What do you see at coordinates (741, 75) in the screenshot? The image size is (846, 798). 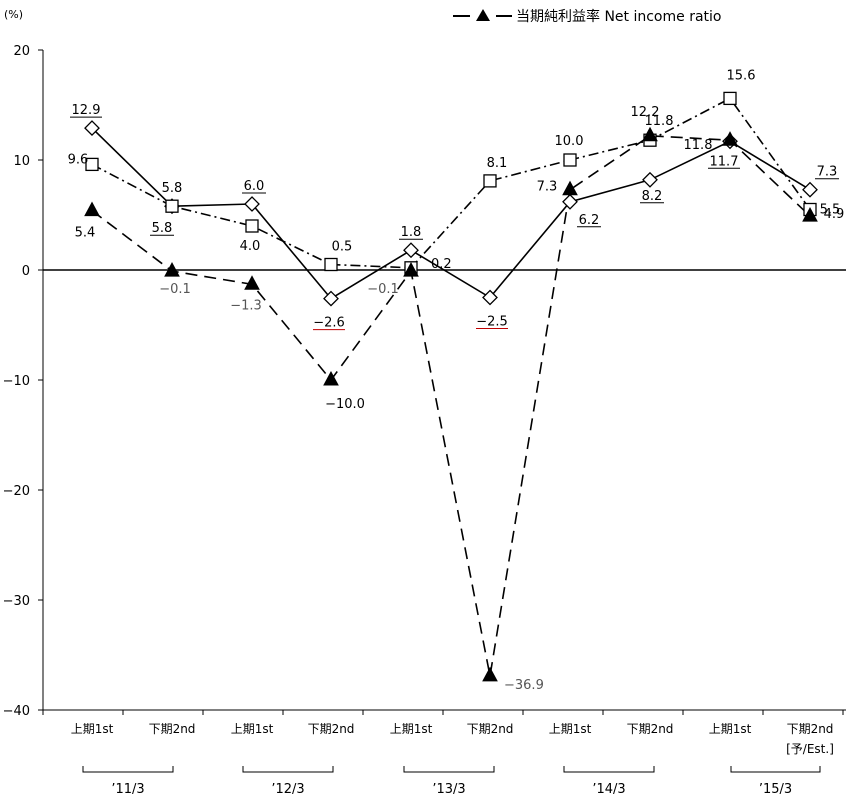 I see `data-label: 15.6` at bounding box center [741, 75].